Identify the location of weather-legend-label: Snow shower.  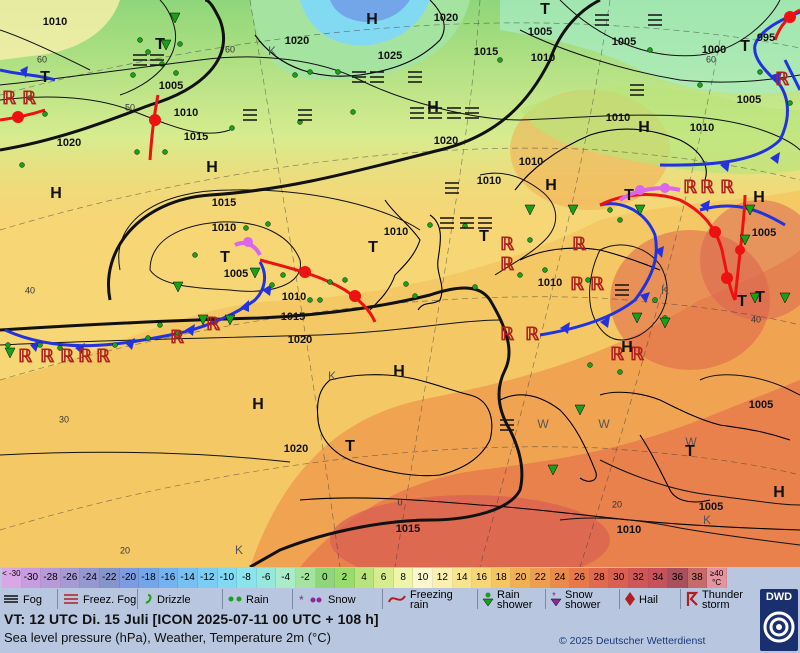
(583, 600).